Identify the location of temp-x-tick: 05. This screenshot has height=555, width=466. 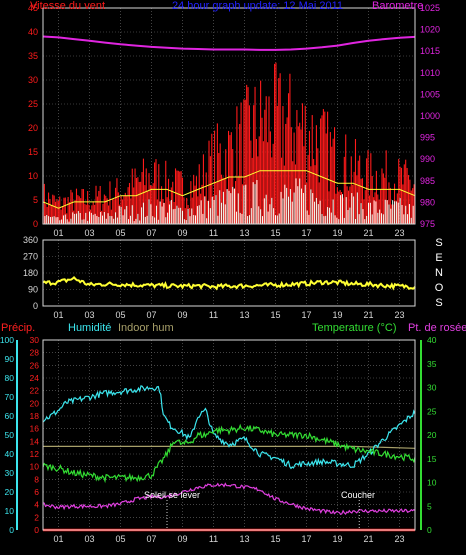
(120, 539).